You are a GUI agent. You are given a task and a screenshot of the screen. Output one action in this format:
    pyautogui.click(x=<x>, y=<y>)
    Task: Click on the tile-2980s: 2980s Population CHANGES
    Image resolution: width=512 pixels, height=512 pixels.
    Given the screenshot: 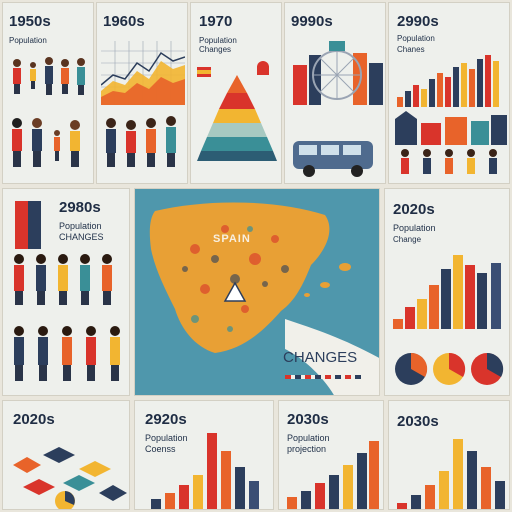 What is the action you would take?
    pyautogui.click(x=66, y=292)
    